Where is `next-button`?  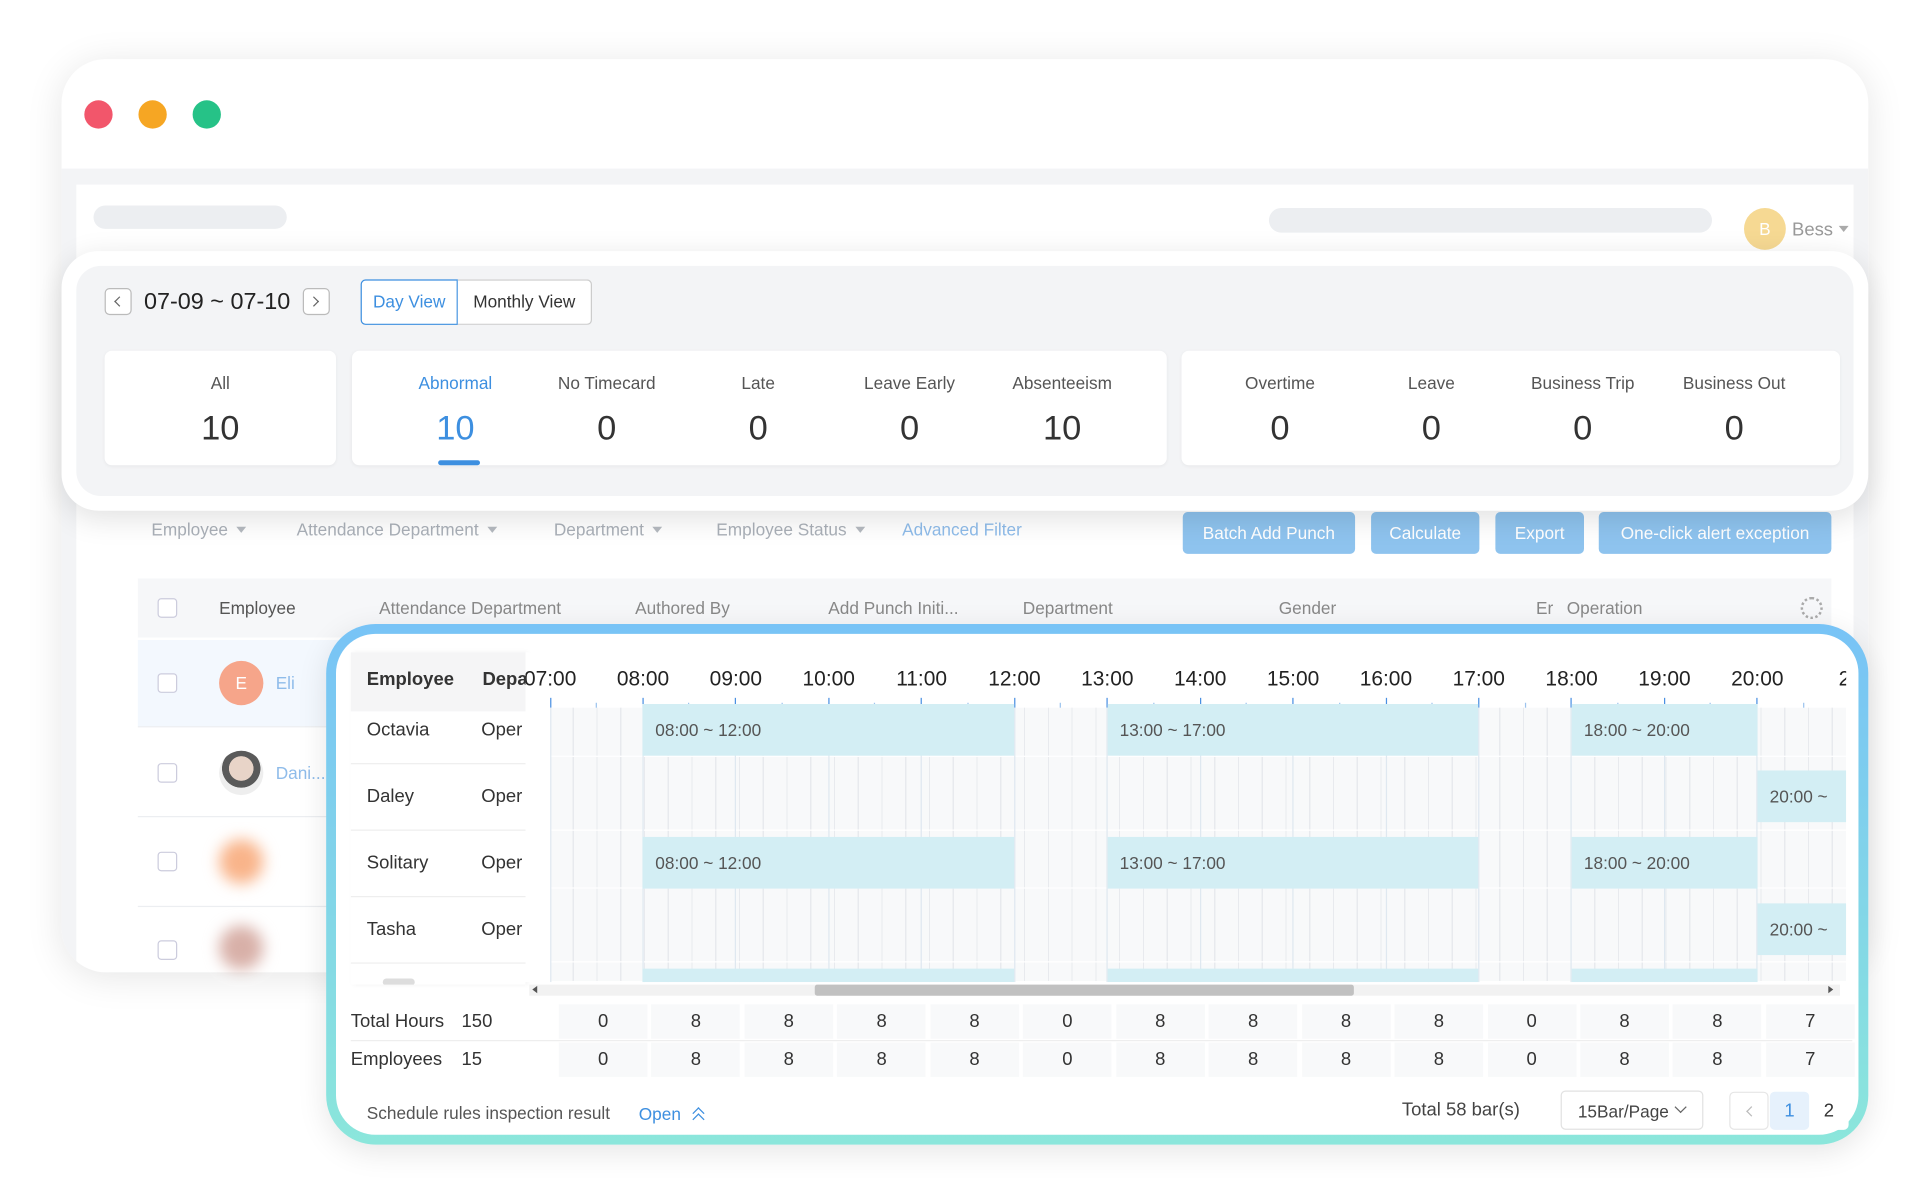
next-button is located at coordinates (316, 301).